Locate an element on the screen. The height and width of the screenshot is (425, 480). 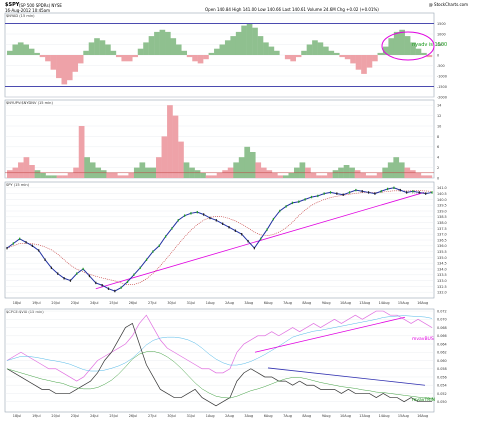
cpce-ytick: 0.058 is located at coordinates (442, 369).